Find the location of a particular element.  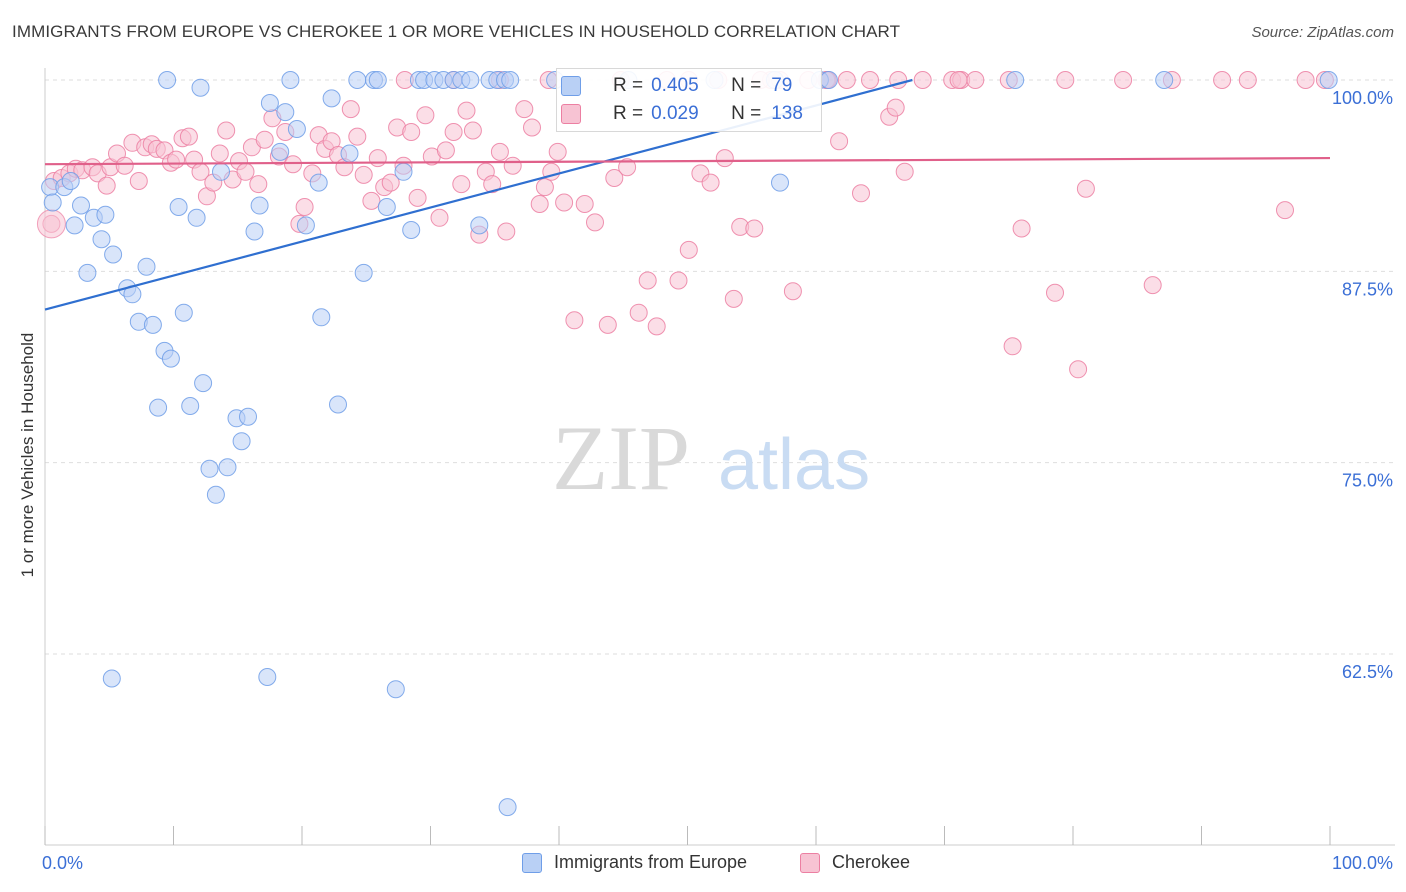

legend-item-europe: Immigrants from Europe is located at coordinates (634, 862).